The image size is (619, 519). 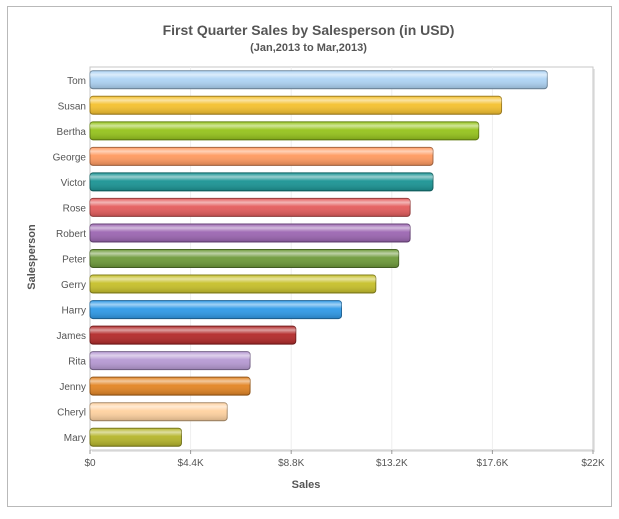 What do you see at coordinates (392, 463) in the screenshot?
I see `x-tick-label: $13.2K` at bounding box center [392, 463].